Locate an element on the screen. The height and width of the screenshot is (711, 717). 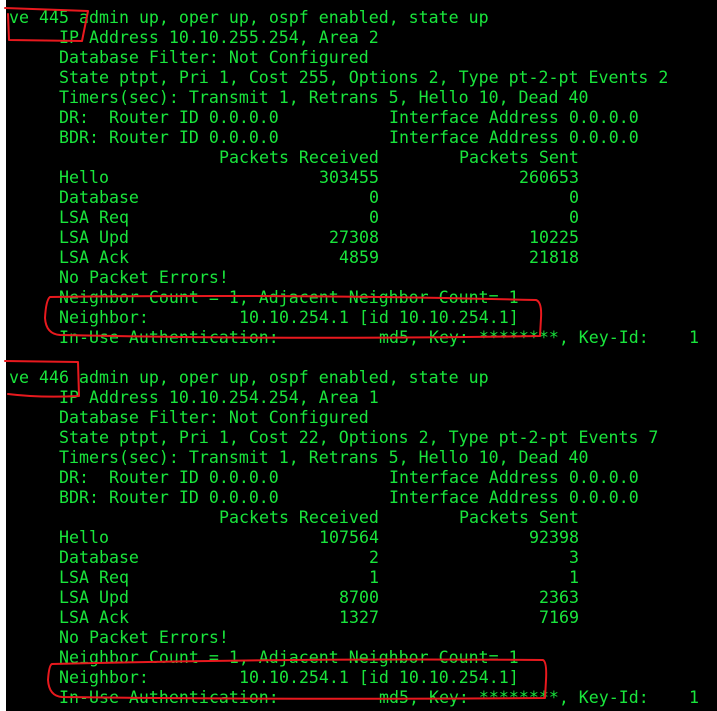
packet-row: LSA Upd 8700 2363 is located at coordinates (361, 598).